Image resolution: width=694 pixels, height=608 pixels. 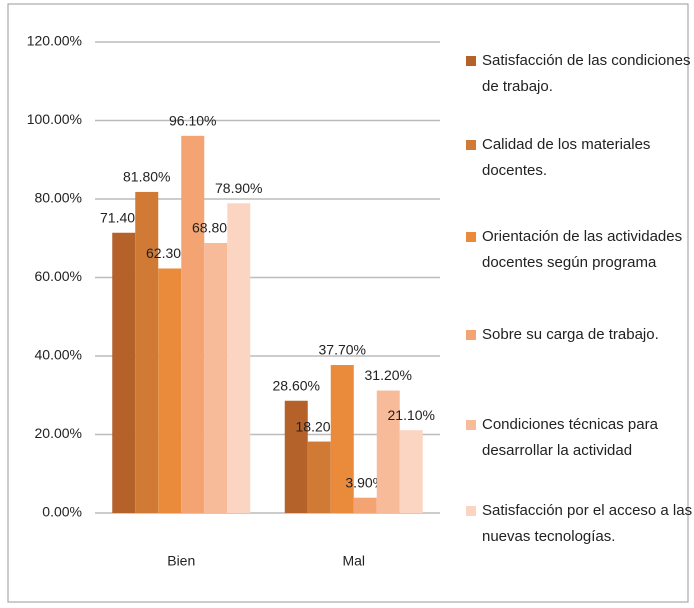 What do you see at coordinates (411, 415) in the screenshot?
I see `data-label: 21.10%` at bounding box center [411, 415].